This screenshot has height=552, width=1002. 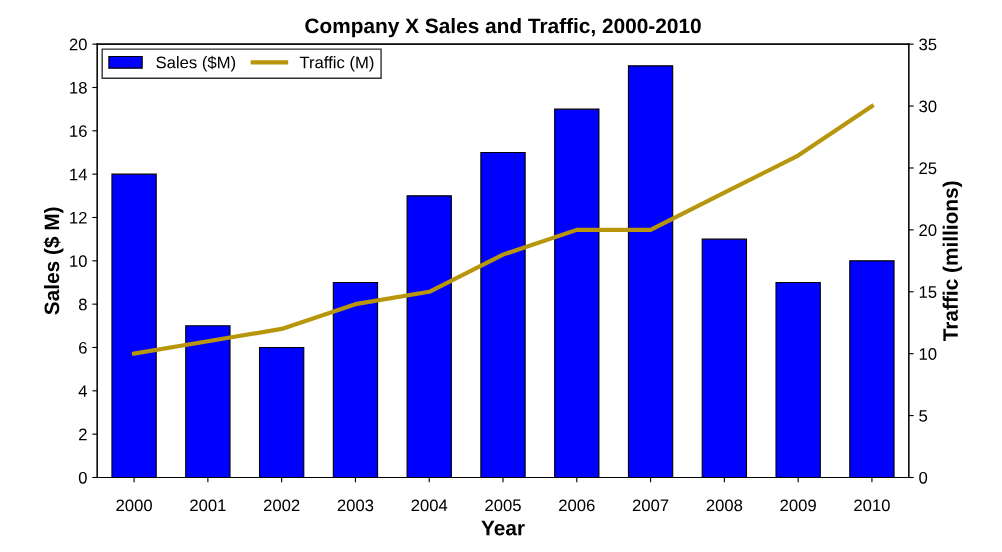 What do you see at coordinates (196, 63) in the screenshot?
I see `legend-label: Sales ($M)` at bounding box center [196, 63].